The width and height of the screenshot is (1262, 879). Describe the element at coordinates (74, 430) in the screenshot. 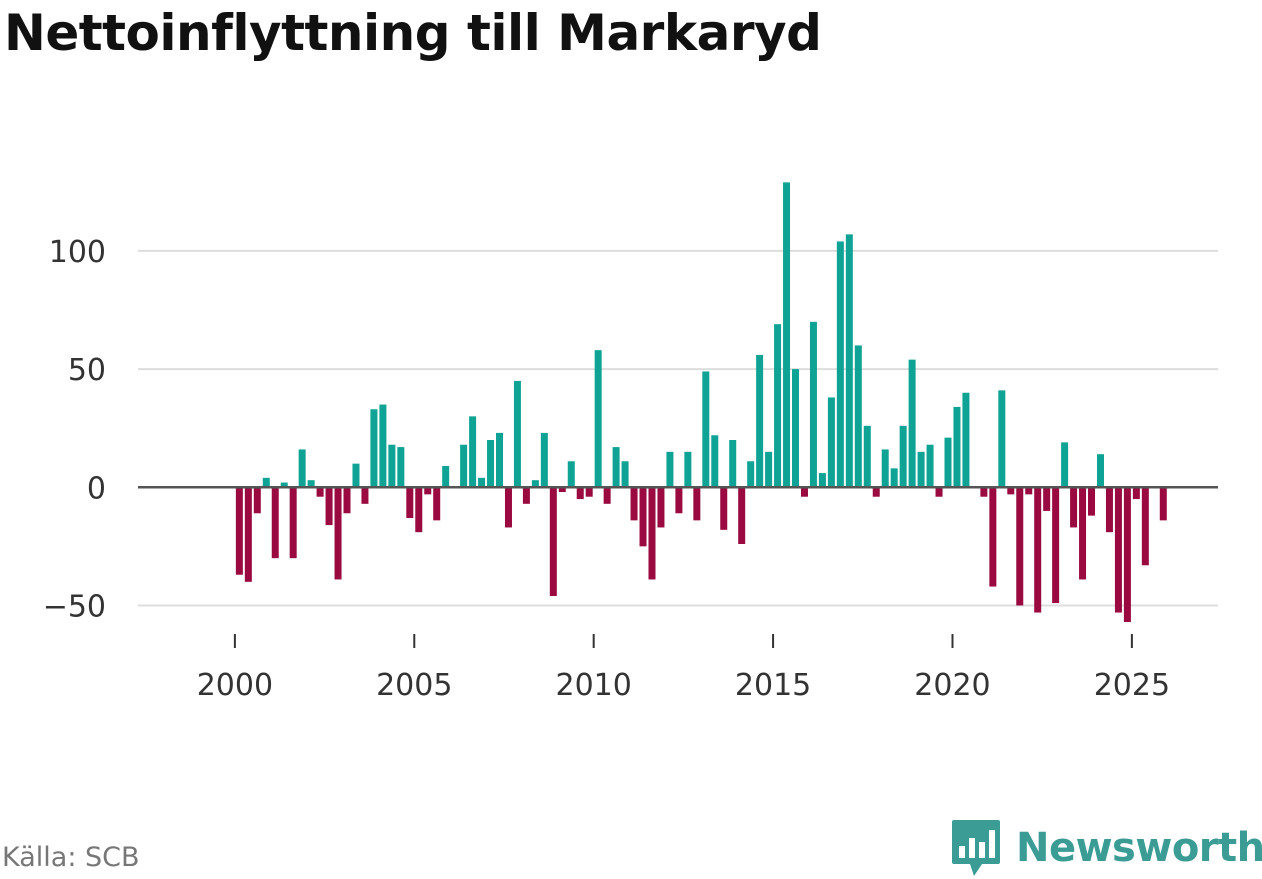

I see `y-axis: −50 0 50 100` at that location.